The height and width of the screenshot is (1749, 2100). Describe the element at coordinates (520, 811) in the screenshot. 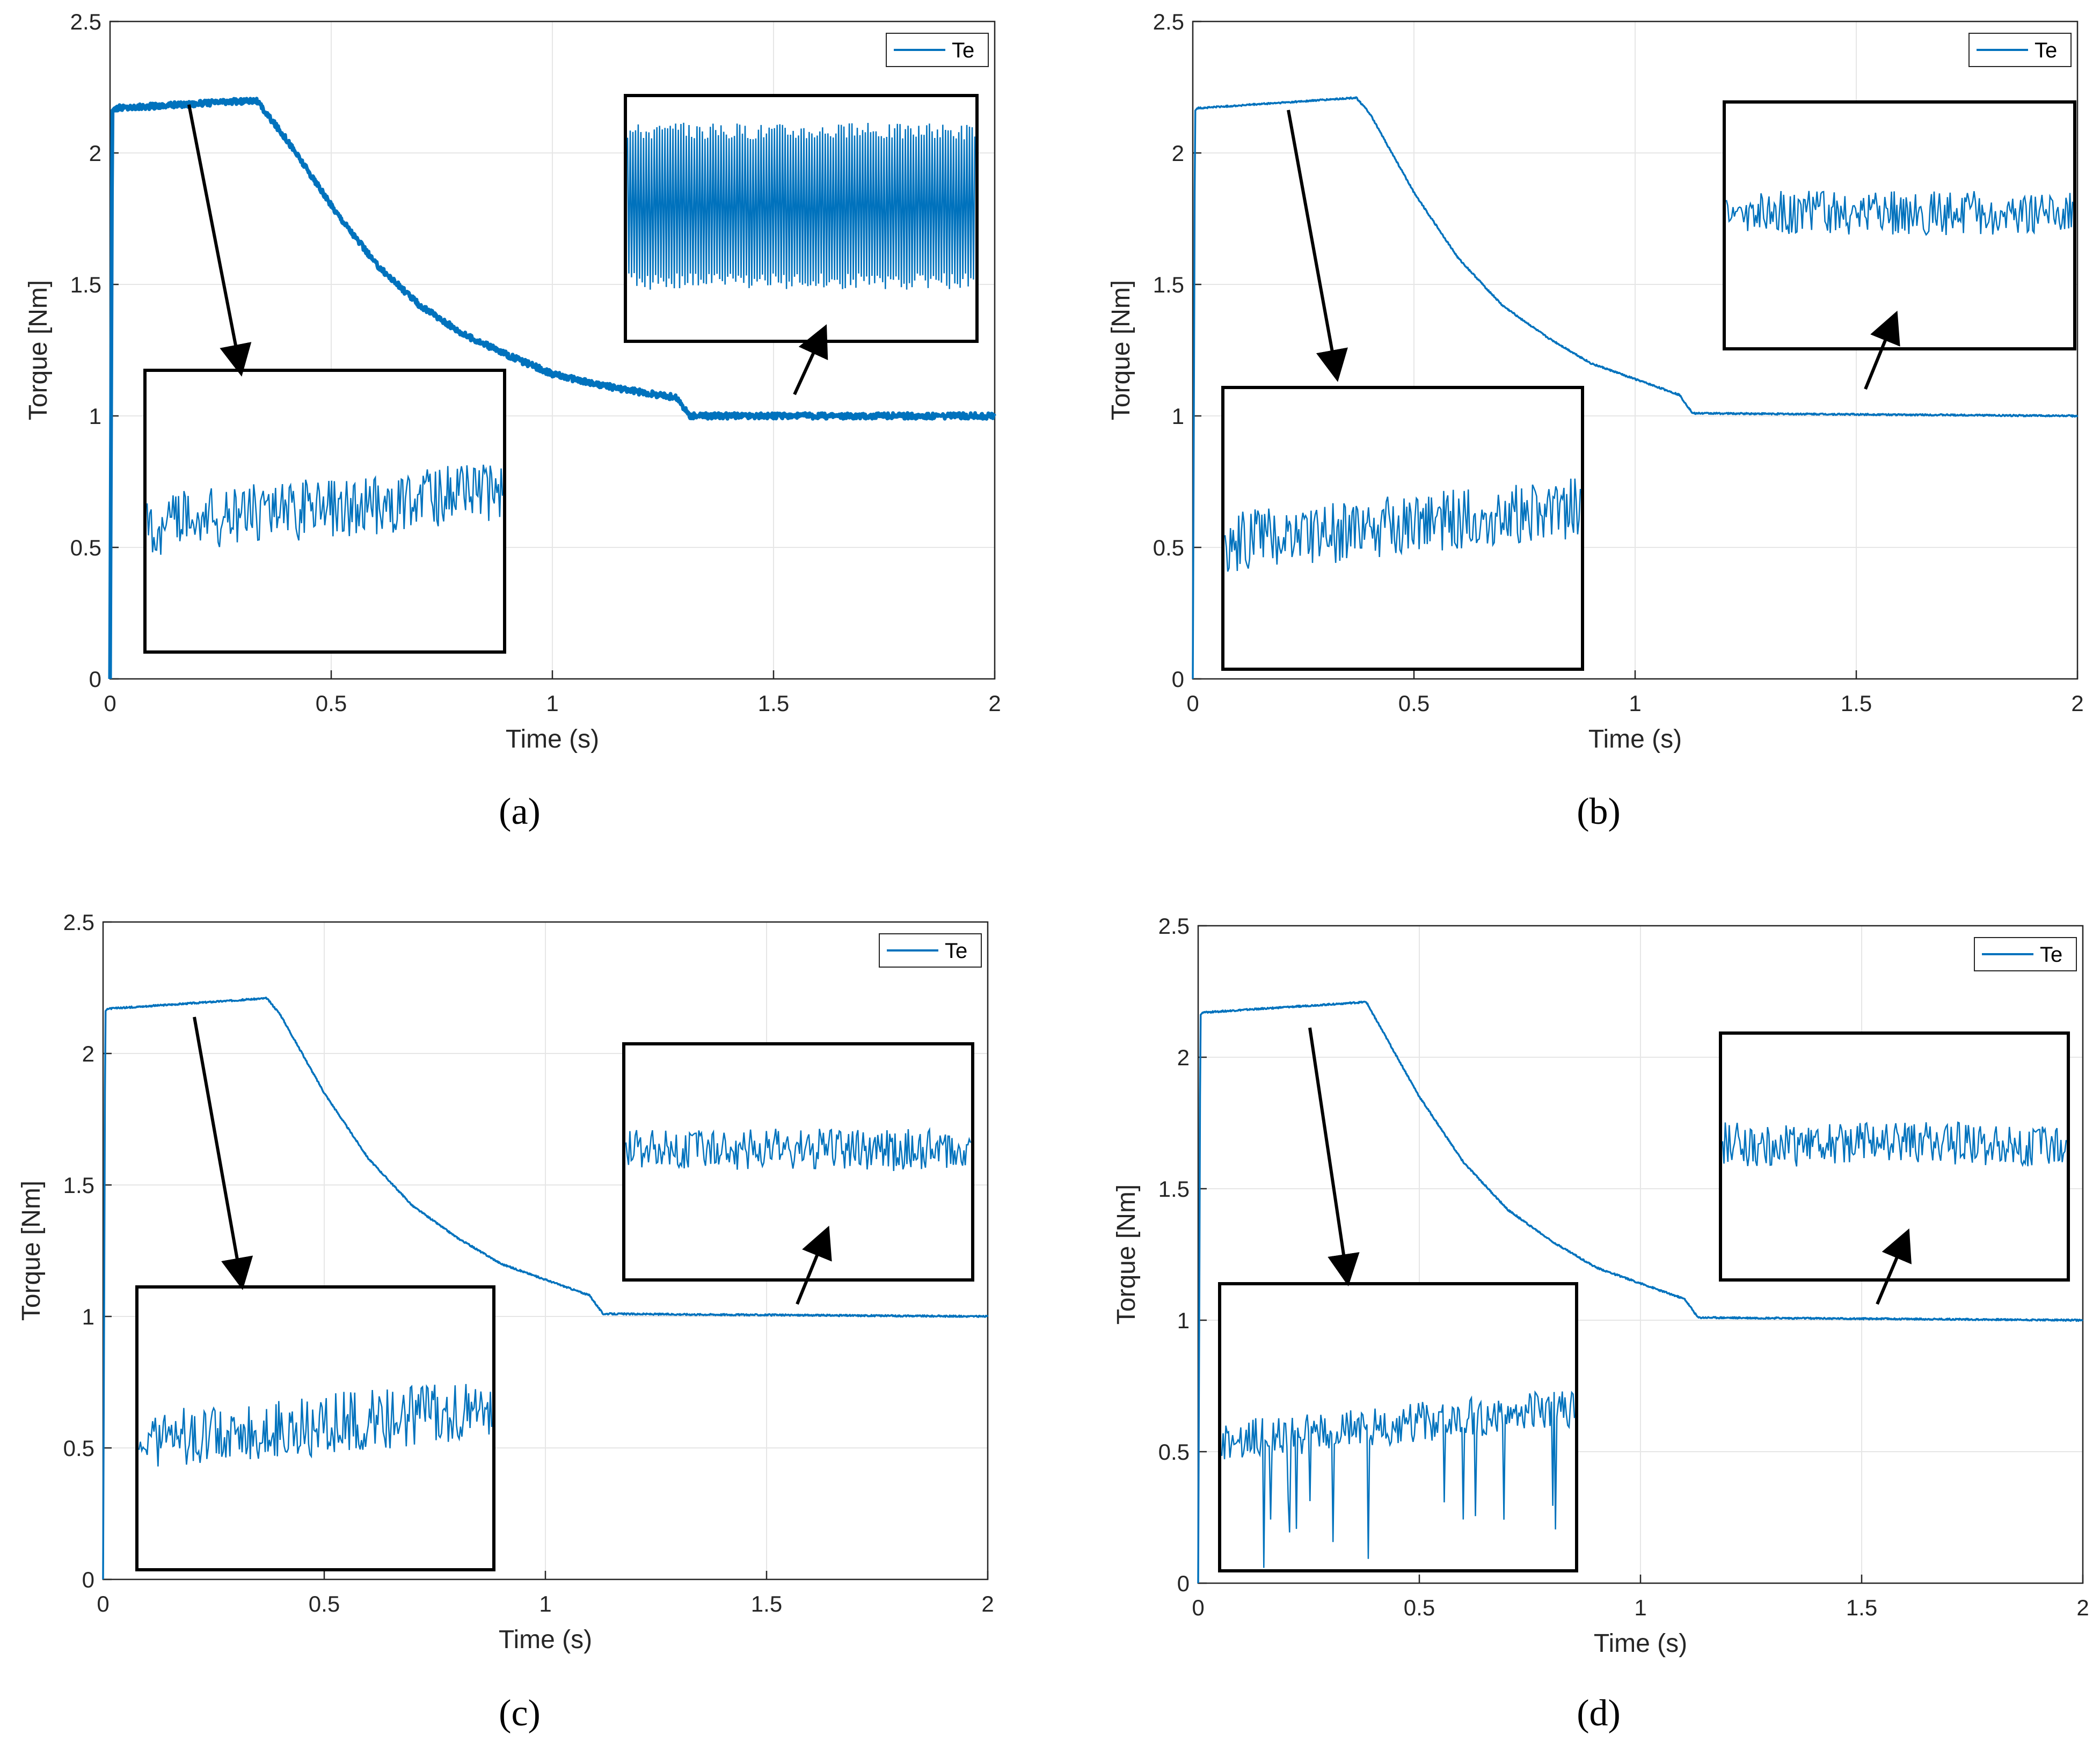

I see `panel-label: (a)` at that location.